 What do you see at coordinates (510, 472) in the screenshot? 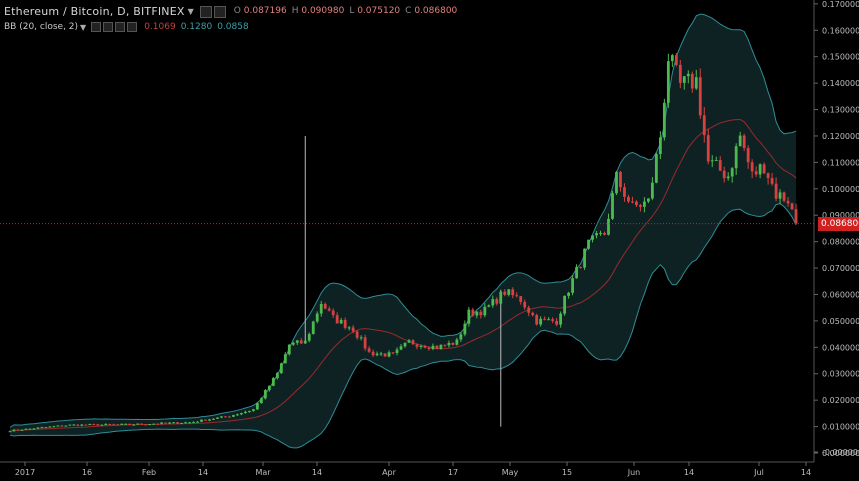
I see `time-tick-label: May` at bounding box center [510, 472].